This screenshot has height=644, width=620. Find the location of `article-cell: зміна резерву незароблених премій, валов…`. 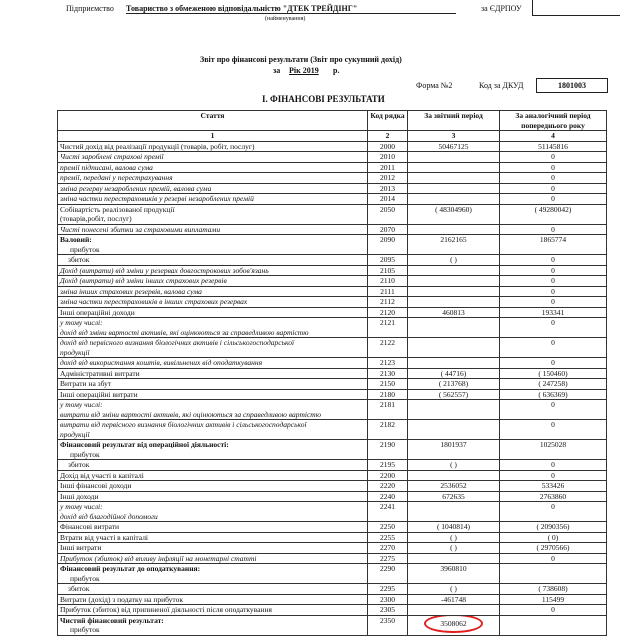

article-cell: зміна резерву незароблених премій, валов… is located at coordinates (212, 188).